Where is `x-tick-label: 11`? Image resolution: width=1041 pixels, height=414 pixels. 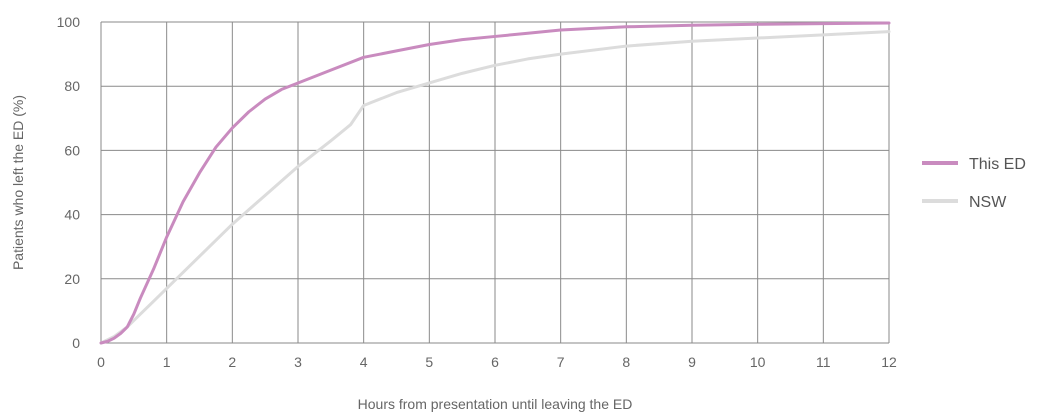
x-tick-label: 11 is located at coordinates (823, 362).